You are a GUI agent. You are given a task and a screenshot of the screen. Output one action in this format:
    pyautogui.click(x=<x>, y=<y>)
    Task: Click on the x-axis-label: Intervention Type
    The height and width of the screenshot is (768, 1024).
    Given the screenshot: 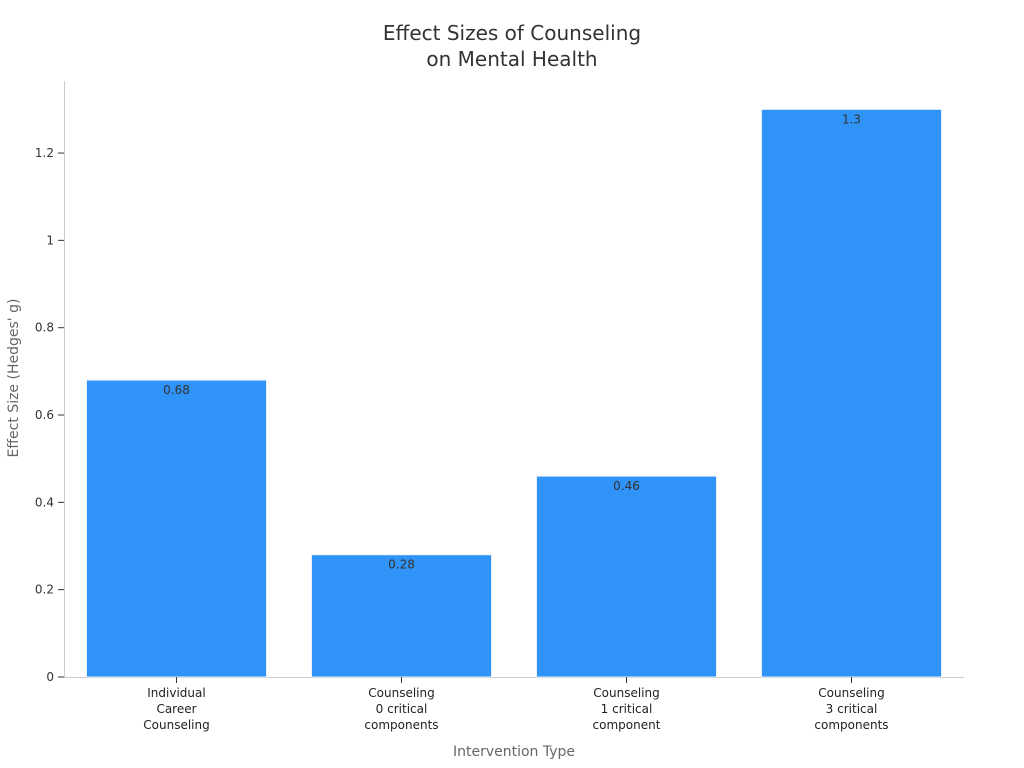 What is the action you would take?
    pyautogui.click(x=514, y=752)
    